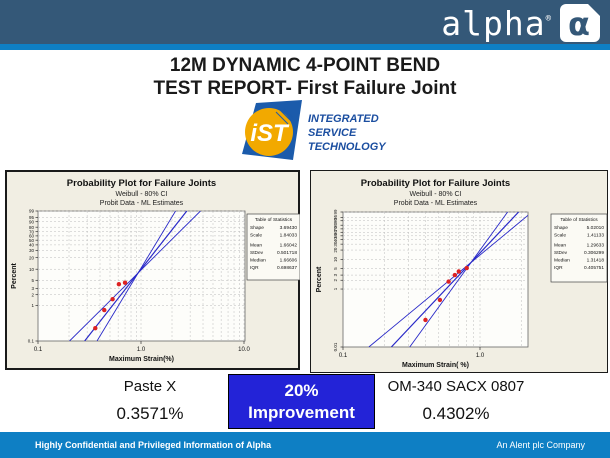  I want to click on stats-row-name: Shape, so click(561, 228).